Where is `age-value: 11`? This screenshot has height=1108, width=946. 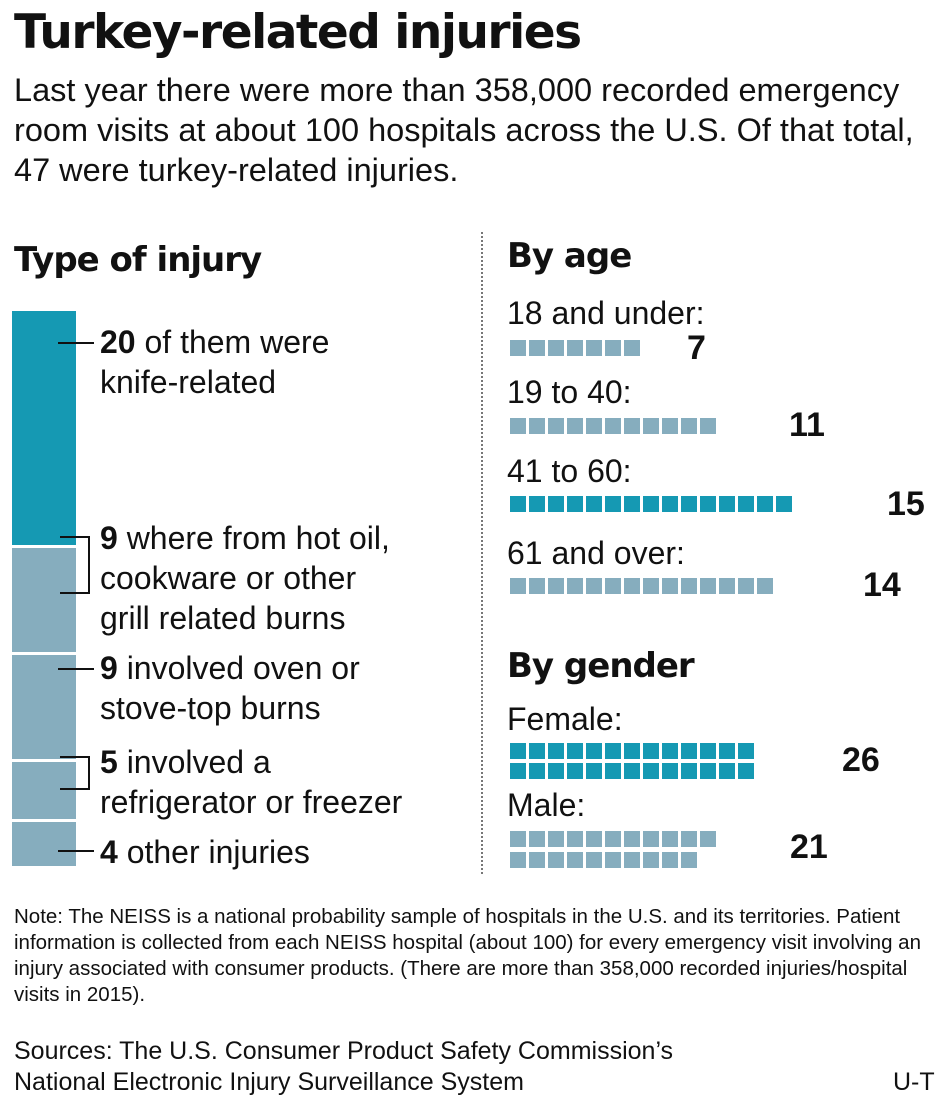 age-value: 11 is located at coordinates (807, 425).